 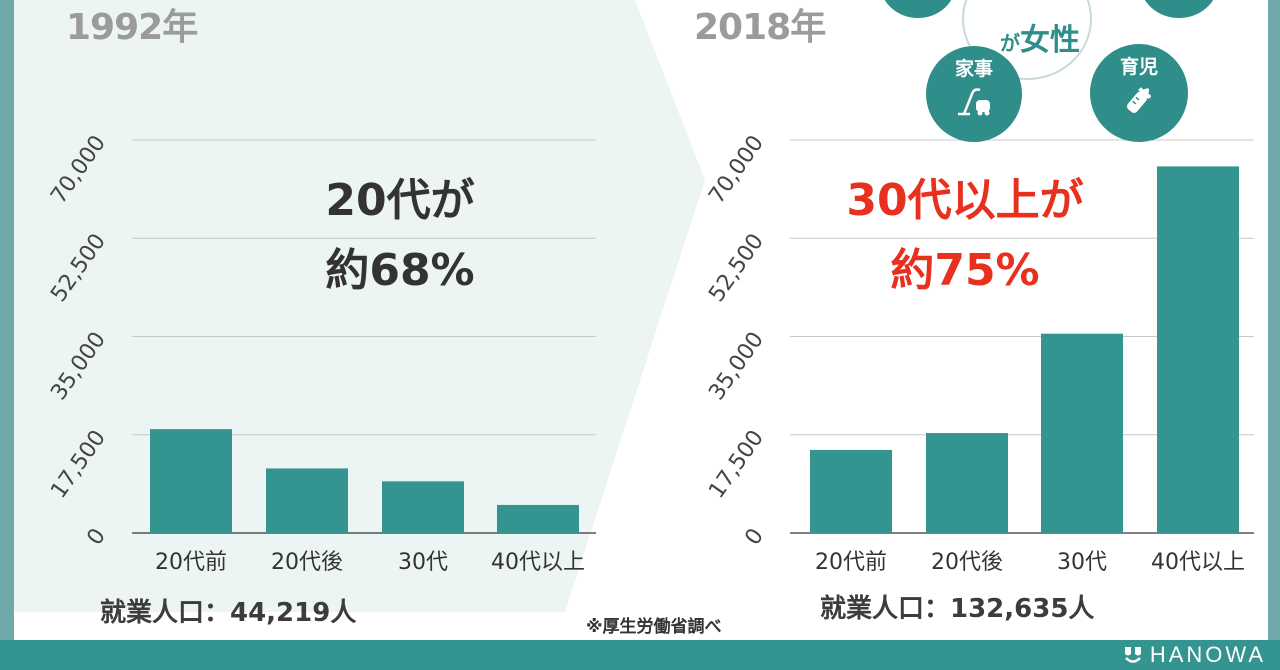 I want to click on bubble-childcare: 育児, so click(x=1139, y=93).